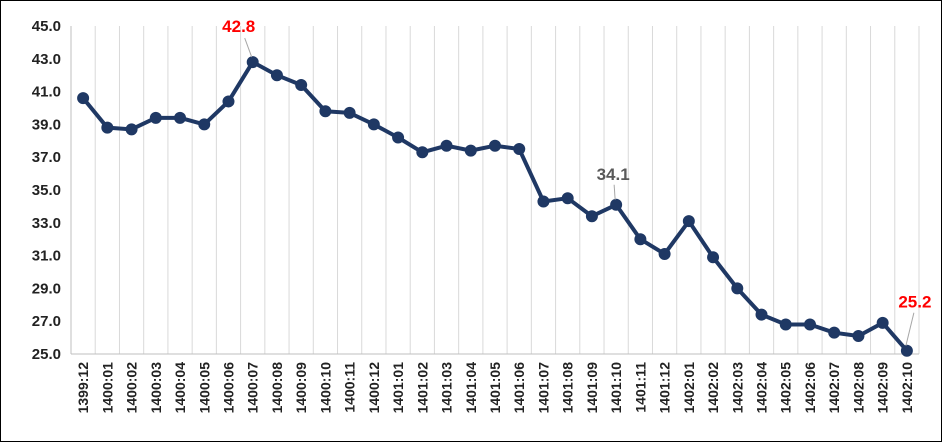  Describe the element at coordinates (447, 388) in the screenshot. I see `x-tick-label: 1401:03` at that location.